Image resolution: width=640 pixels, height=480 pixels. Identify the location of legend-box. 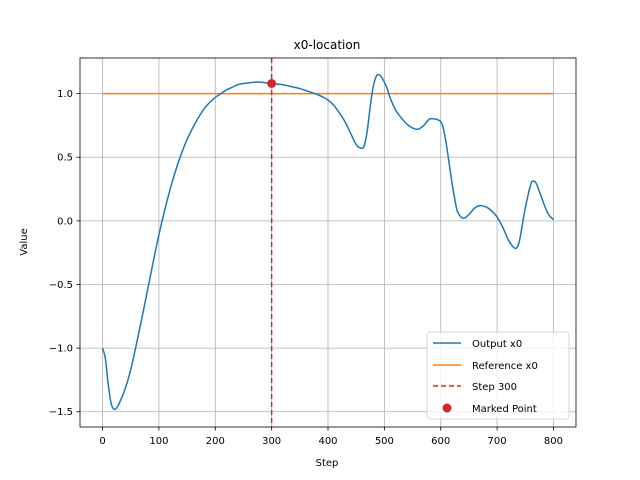
(498, 375).